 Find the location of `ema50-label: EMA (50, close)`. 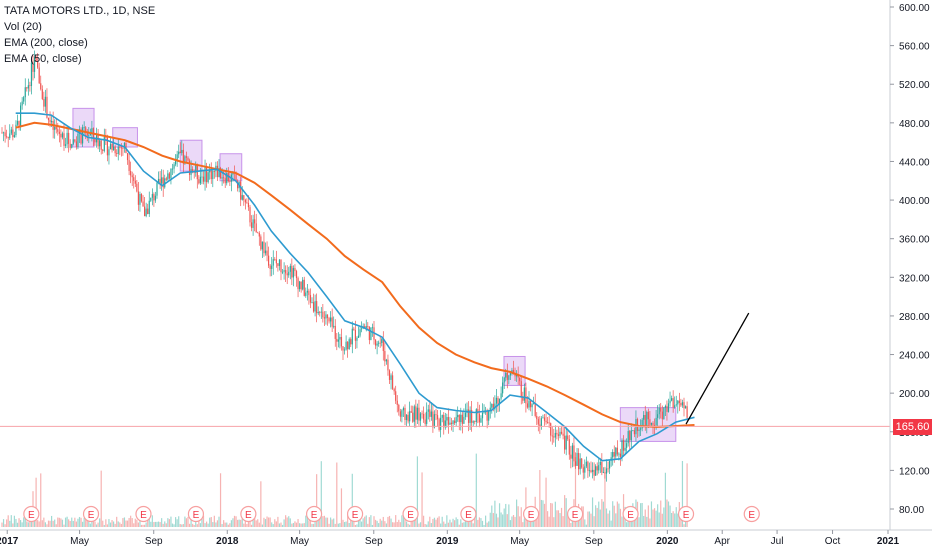

ema50-label: EMA (50, close) is located at coordinates (43, 59).